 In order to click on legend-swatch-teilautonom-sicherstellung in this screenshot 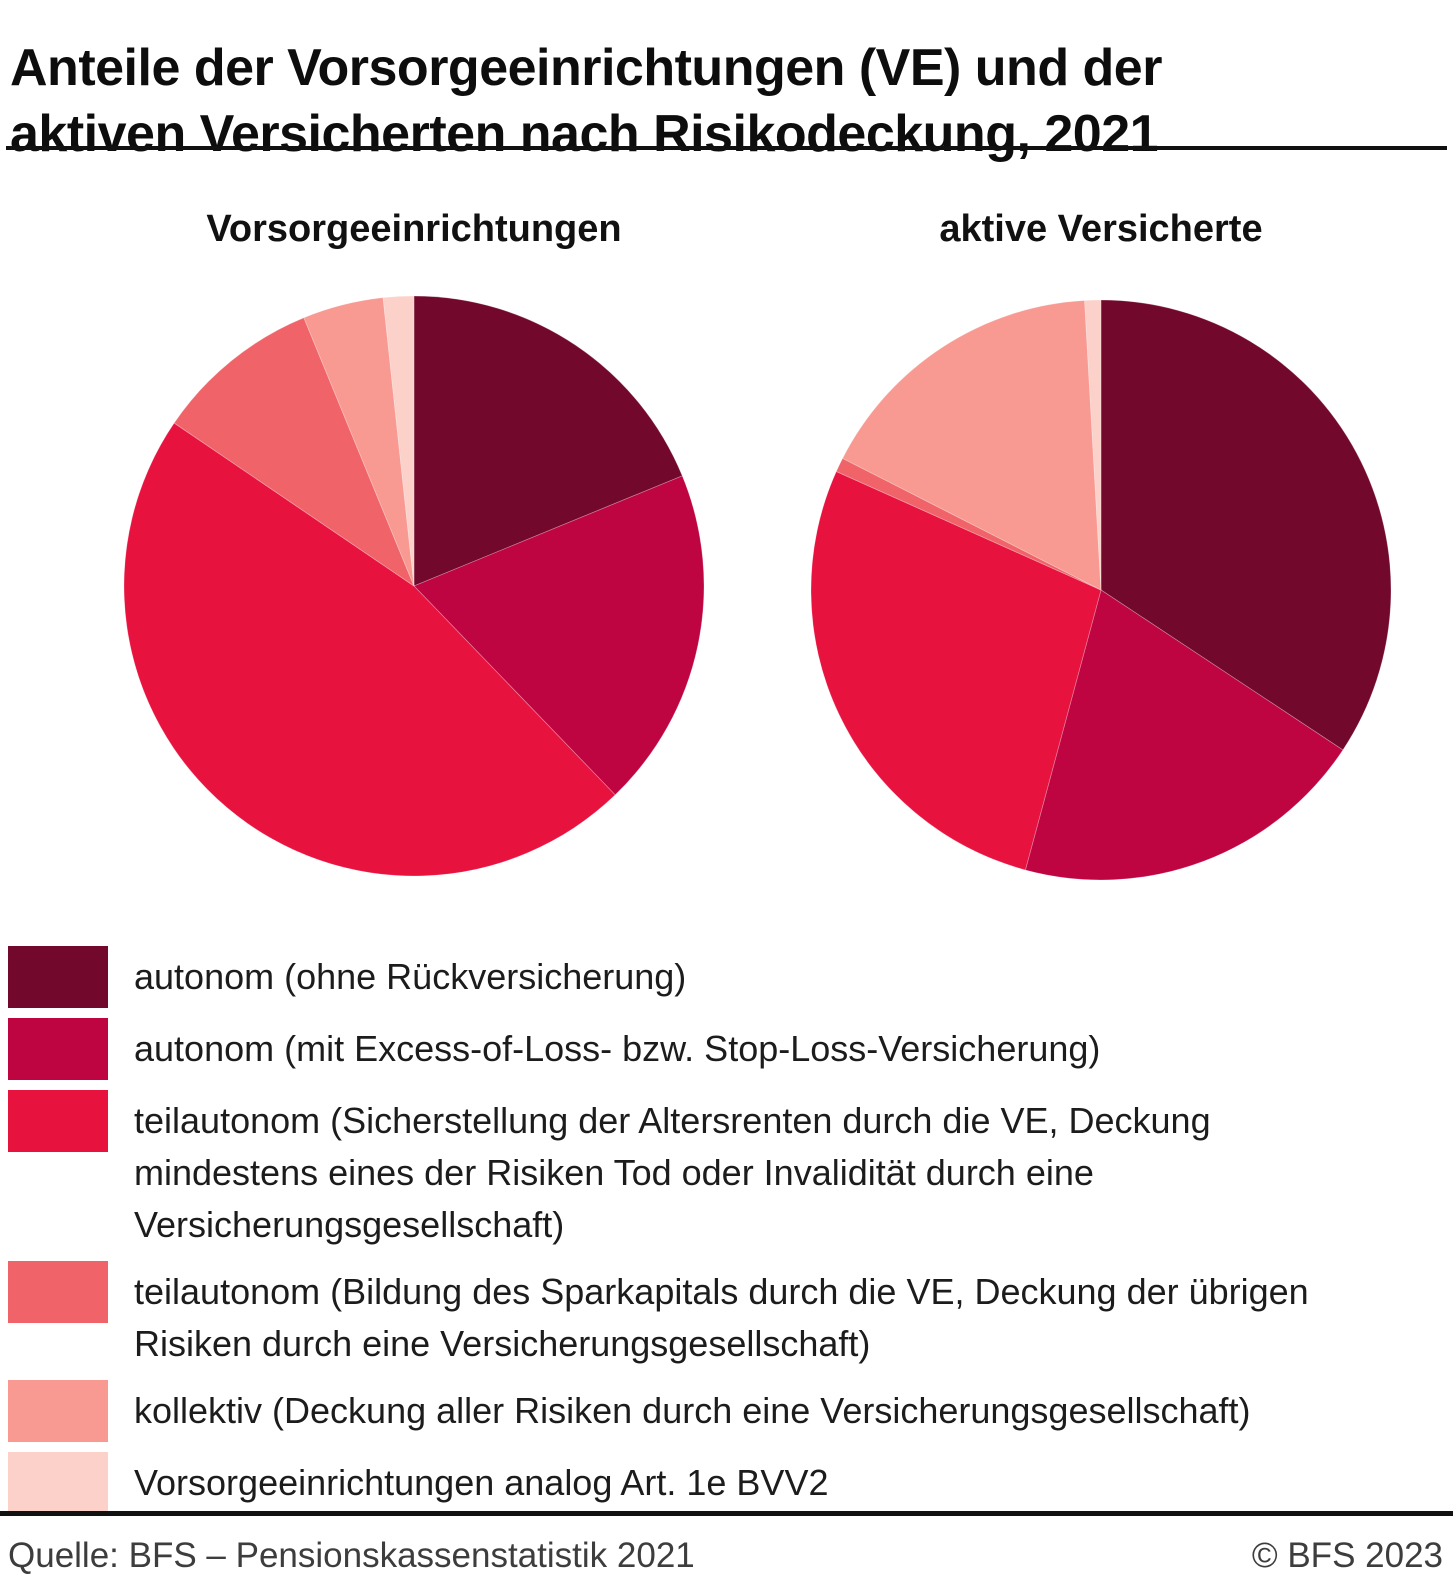, I will do `click(58, 1121)`.